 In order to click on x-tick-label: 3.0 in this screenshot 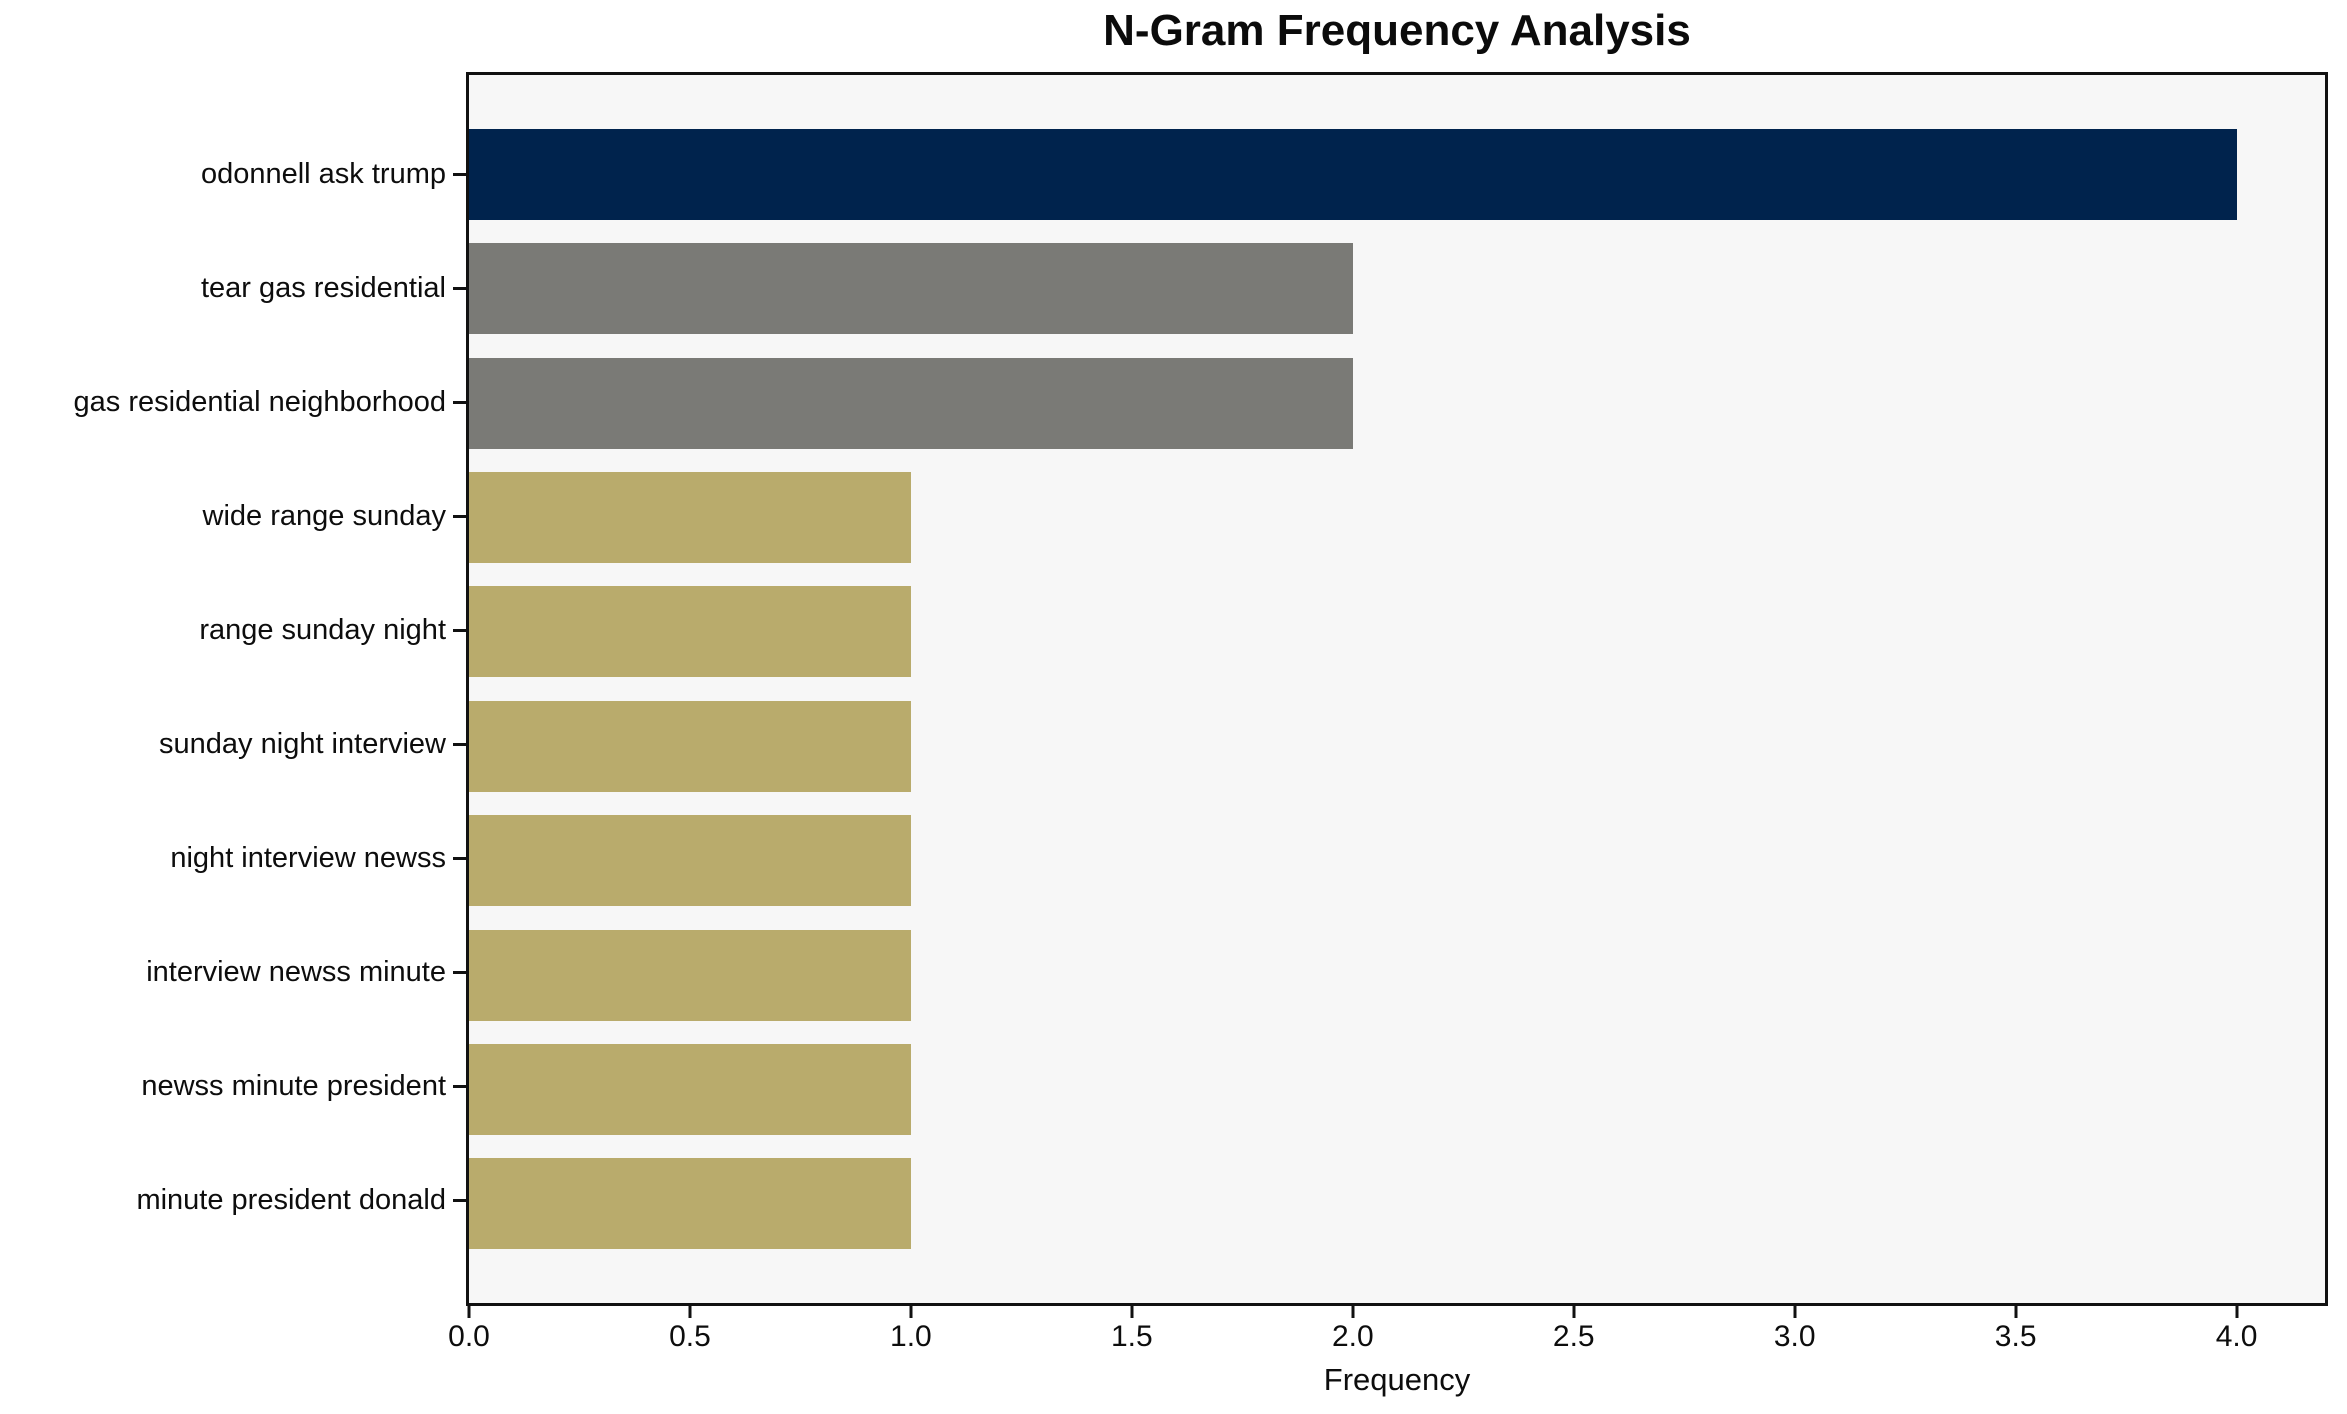, I will do `click(1794, 1336)`.